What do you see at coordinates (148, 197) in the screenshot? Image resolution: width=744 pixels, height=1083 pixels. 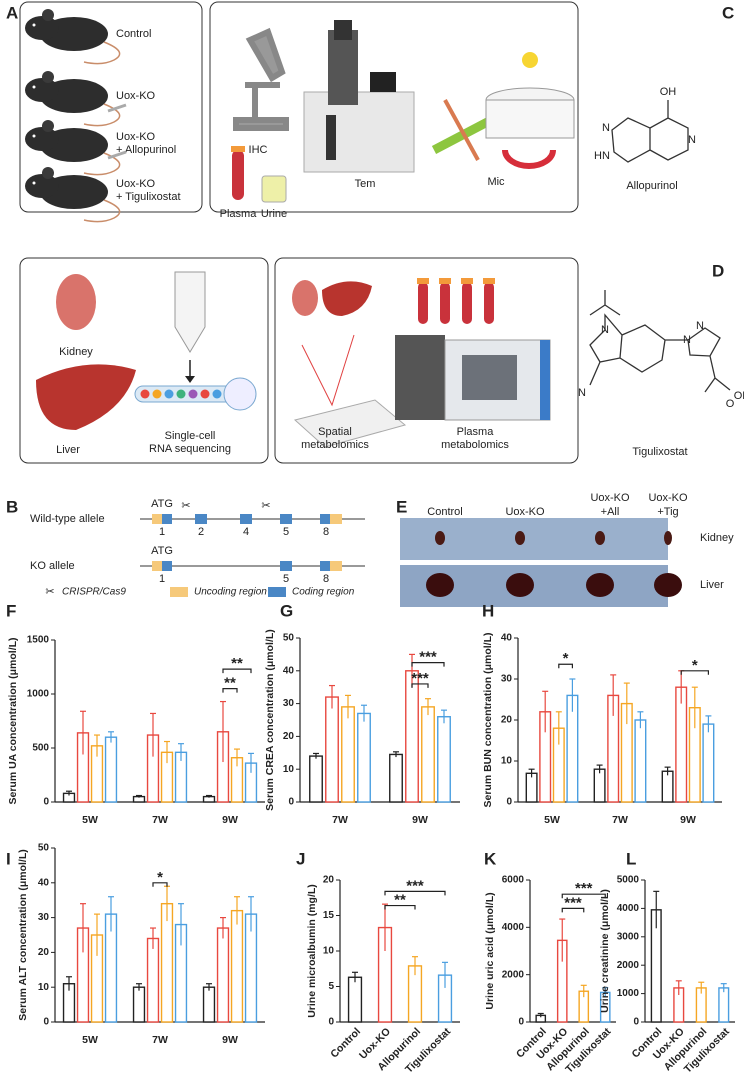 I see `label: + Tigulixostat` at bounding box center [148, 197].